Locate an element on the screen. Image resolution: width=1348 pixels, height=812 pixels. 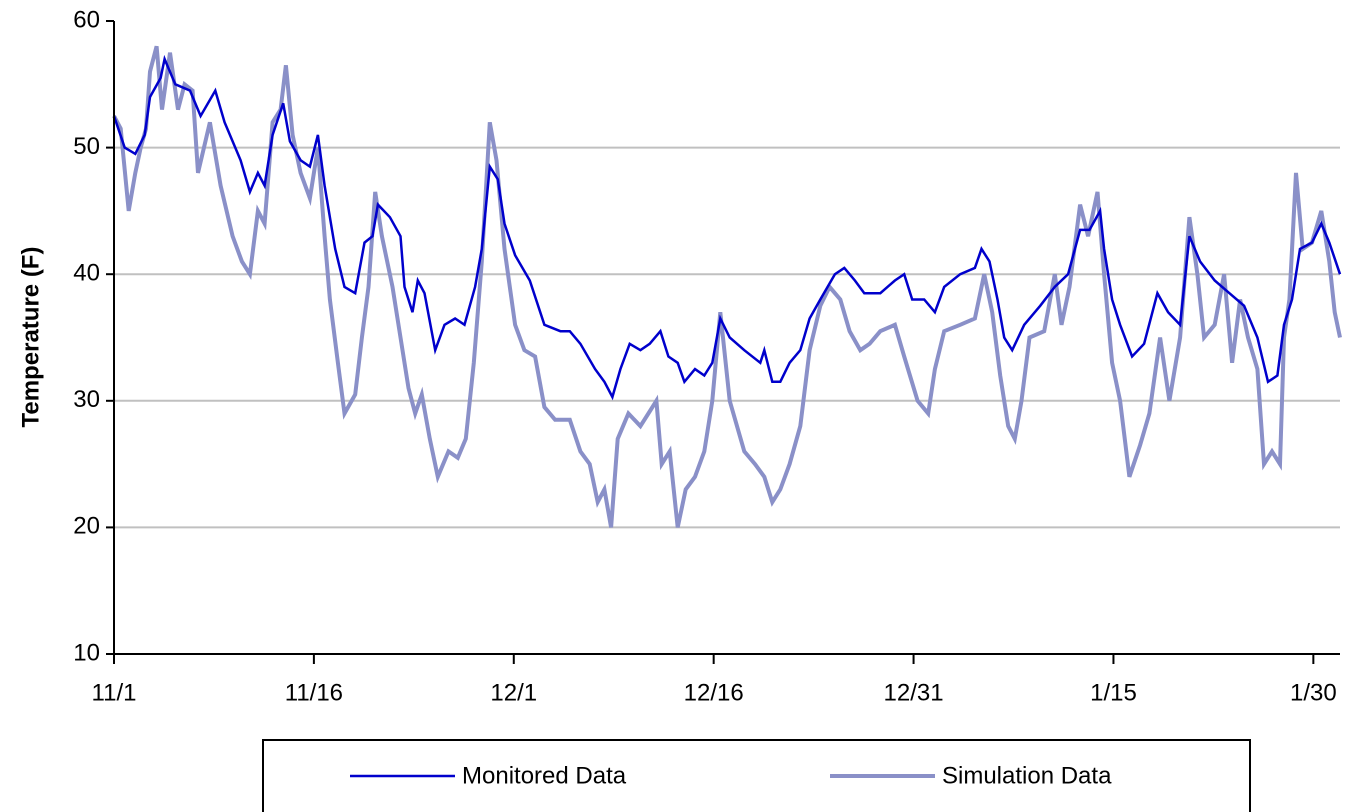
y-tick-label: 50 is located at coordinates (86, 146).